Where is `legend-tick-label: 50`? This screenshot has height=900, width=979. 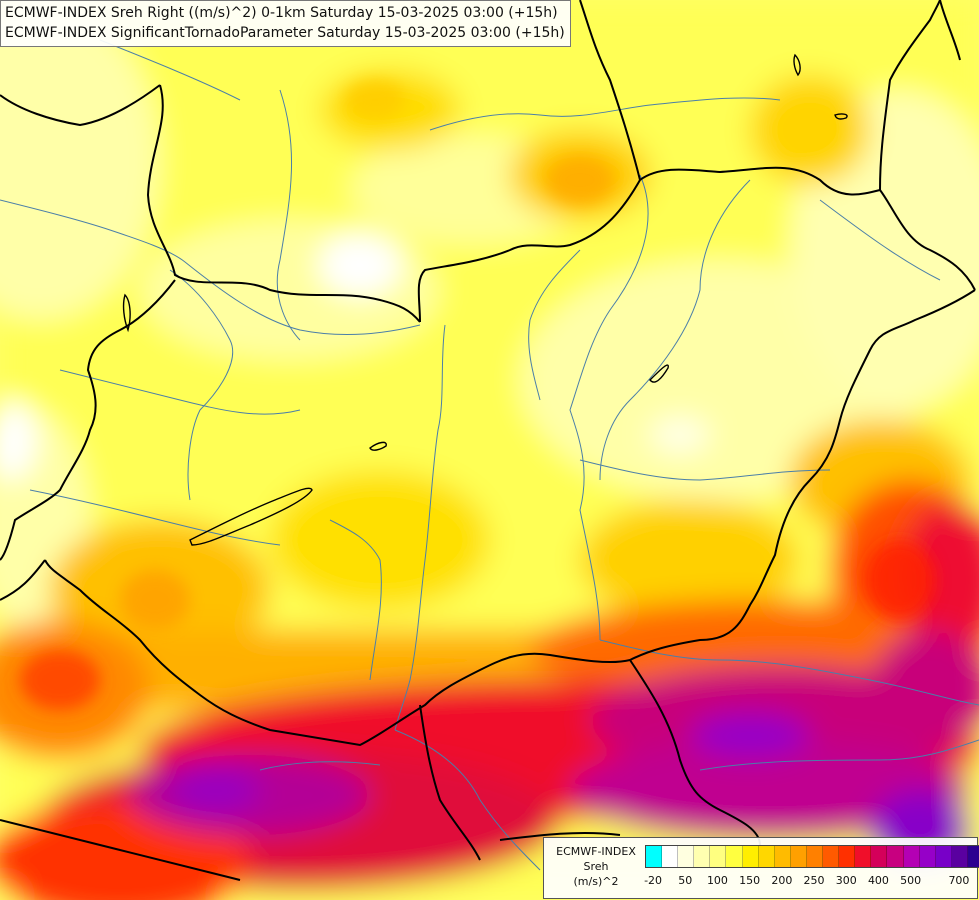
legend-tick-label: 50 is located at coordinates (685, 880).